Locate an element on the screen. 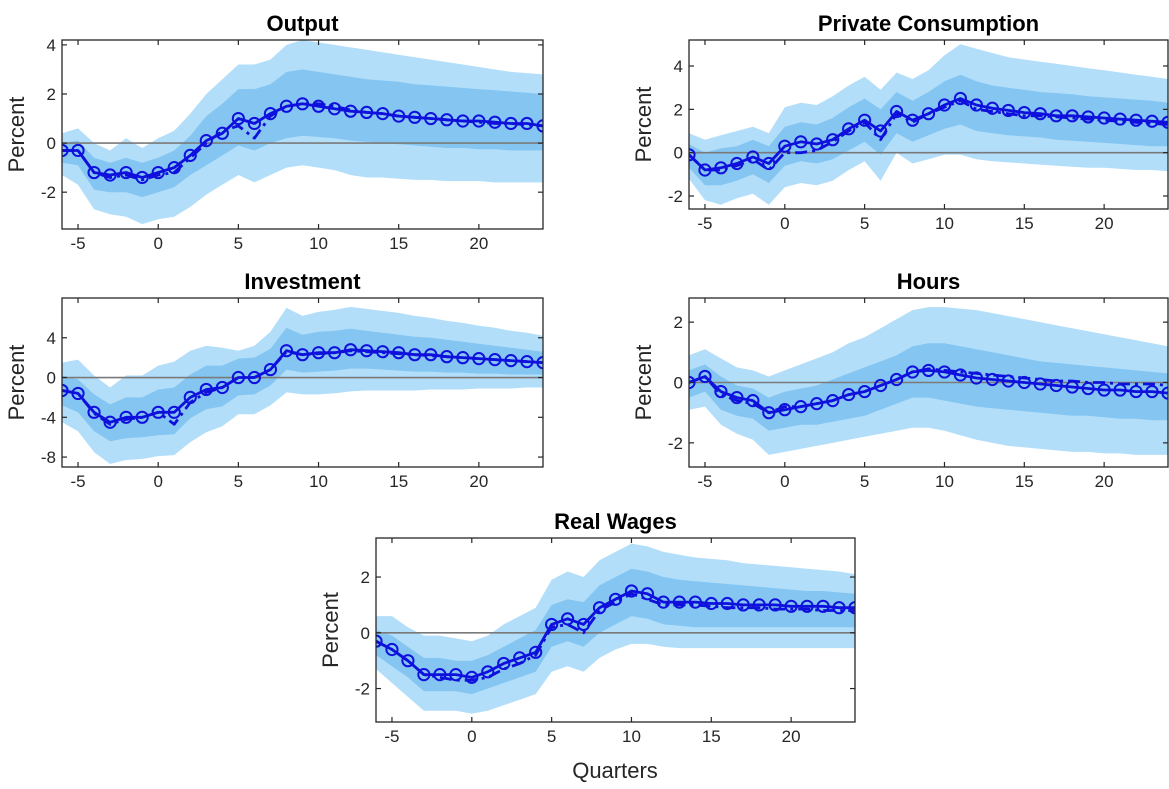  investment-x-tick-label: -5 is located at coordinates (77, 481).